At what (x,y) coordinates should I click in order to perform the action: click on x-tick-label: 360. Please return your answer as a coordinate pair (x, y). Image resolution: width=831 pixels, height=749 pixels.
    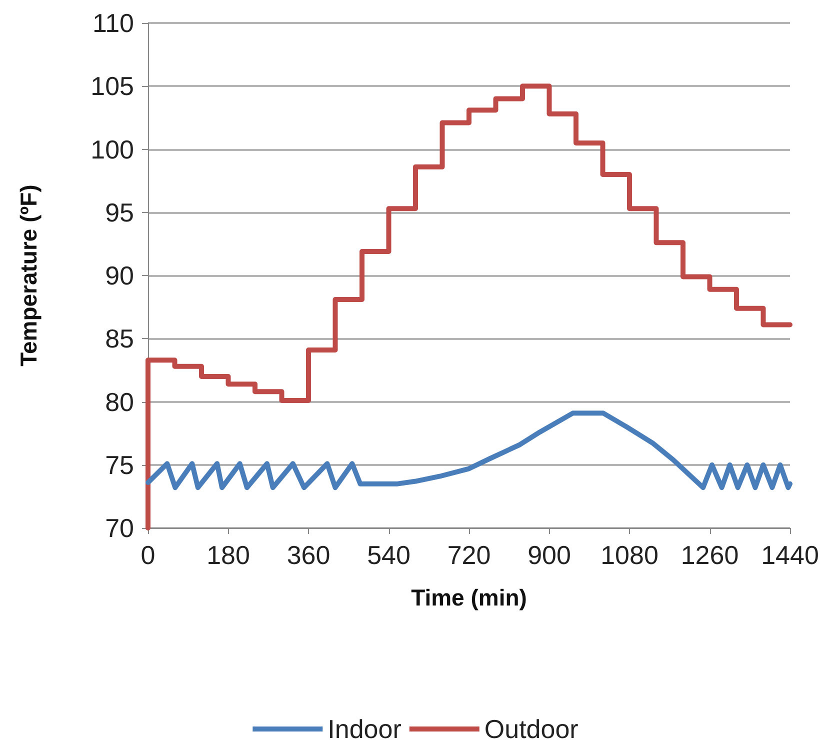
    Looking at the image, I should click on (308, 555).